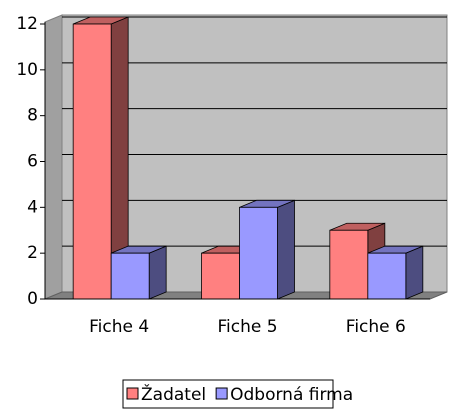  What do you see at coordinates (32, 299) in the screenshot?
I see `y-tick-label: 0` at bounding box center [32, 299].